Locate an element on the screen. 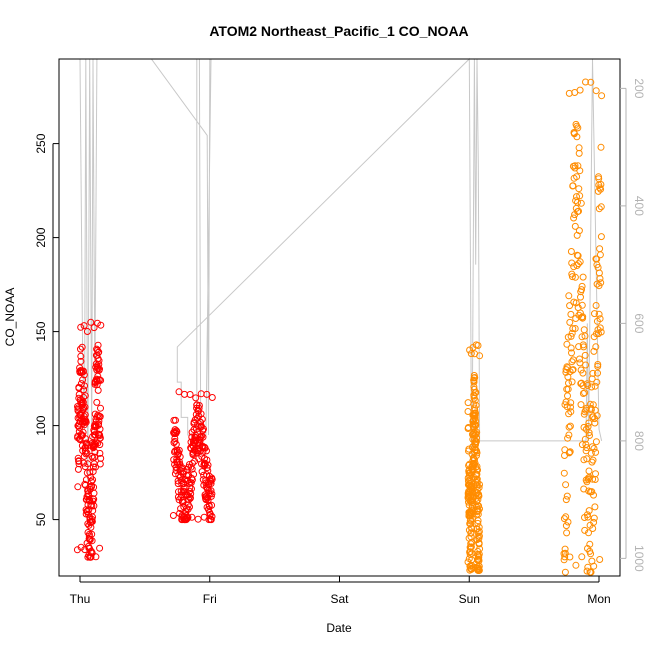 The height and width of the screenshot is (650, 650). x-tick-label: Mon is located at coordinates (598, 599).